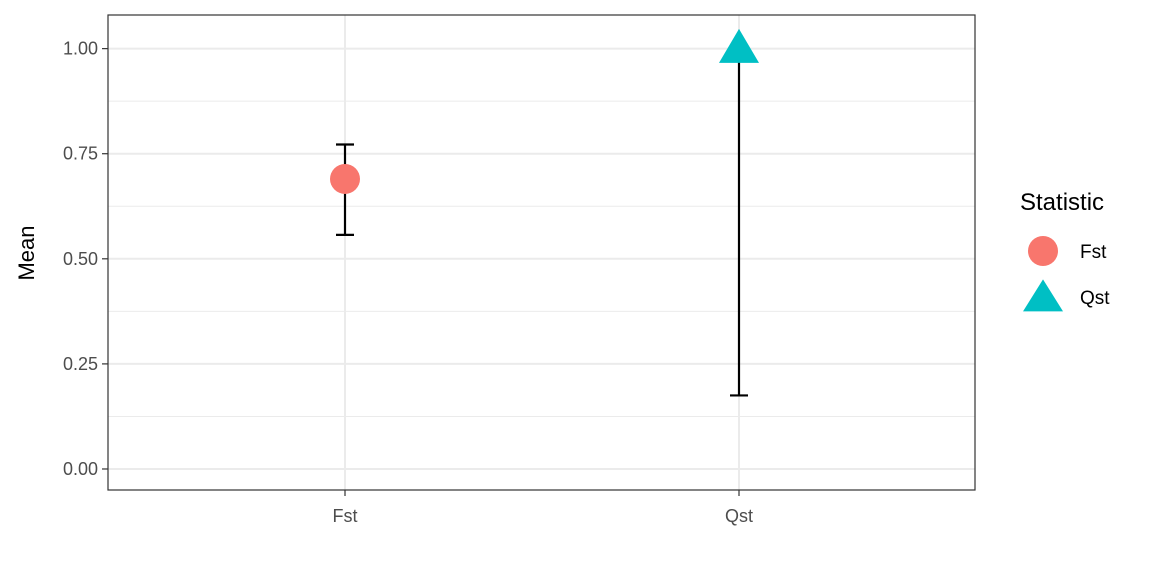 Image resolution: width=1152 pixels, height=576 pixels. What do you see at coordinates (80, 49) in the screenshot?
I see `y-tick-label: 1.00` at bounding box center [80, 49].